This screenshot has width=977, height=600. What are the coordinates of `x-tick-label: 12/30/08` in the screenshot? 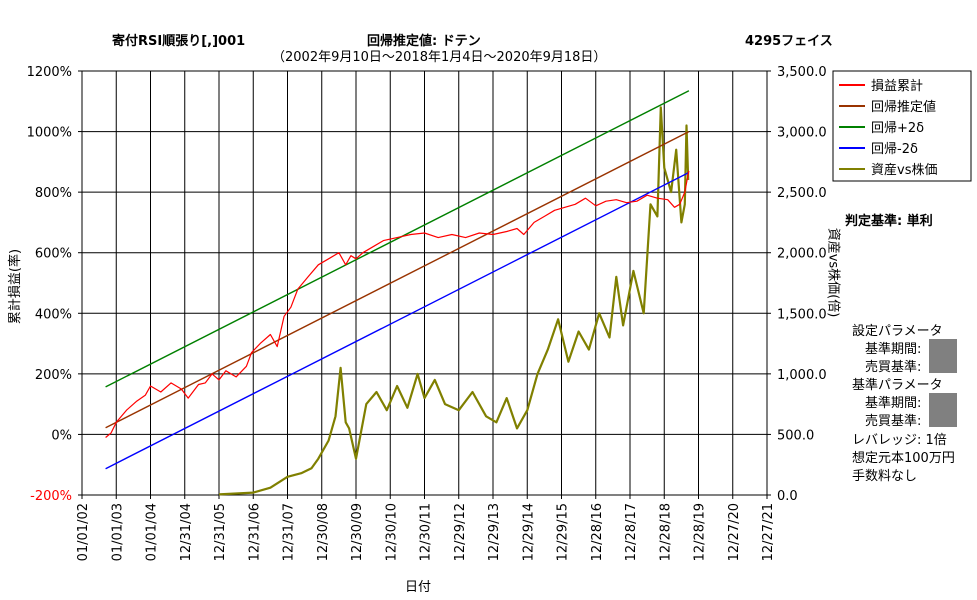 It's located at (323, 532).